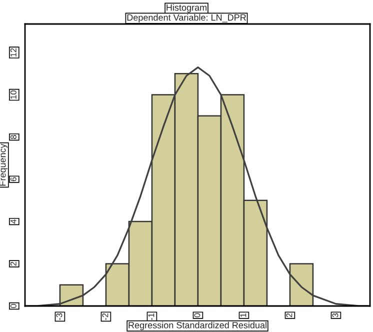 The width and height of the screenshot is (373, 332). I want to click on x-tick-label: -2, so click(105, 316).